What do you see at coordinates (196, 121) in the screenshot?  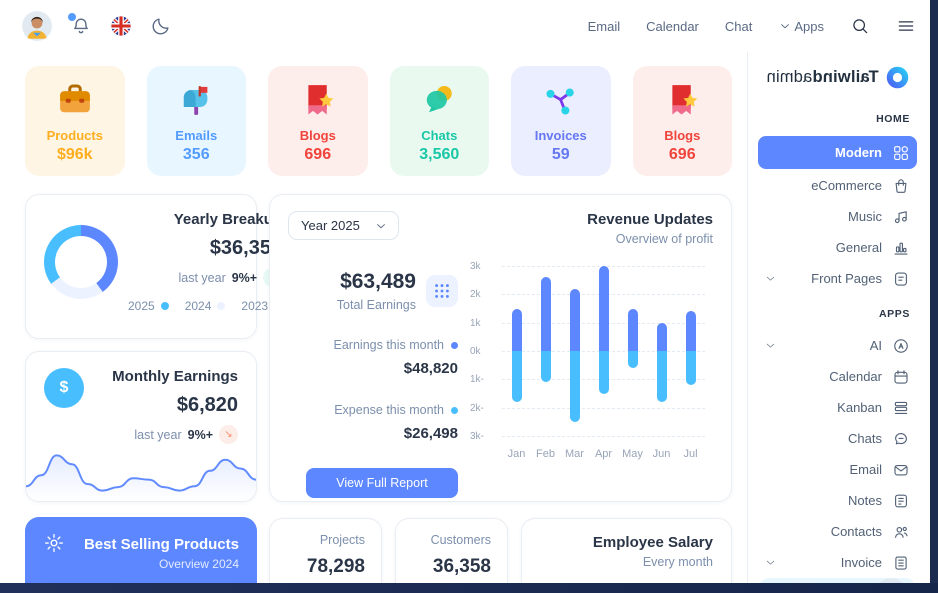 I see `stat-card-emails: Emails 356` at bounding box center [196, 121].